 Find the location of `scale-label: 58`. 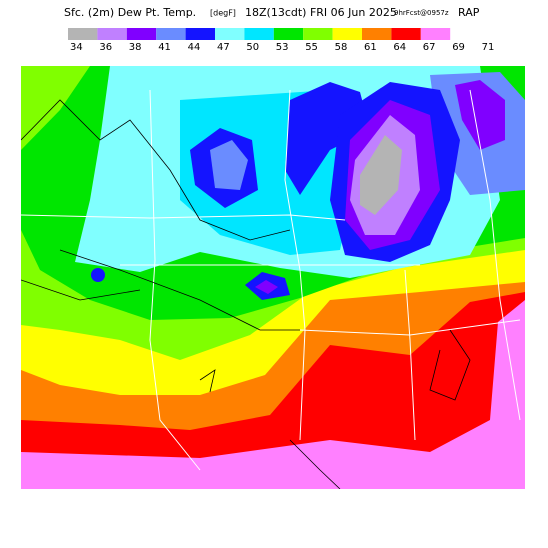

scale-label: 58 is located at coordinates (341, 47).